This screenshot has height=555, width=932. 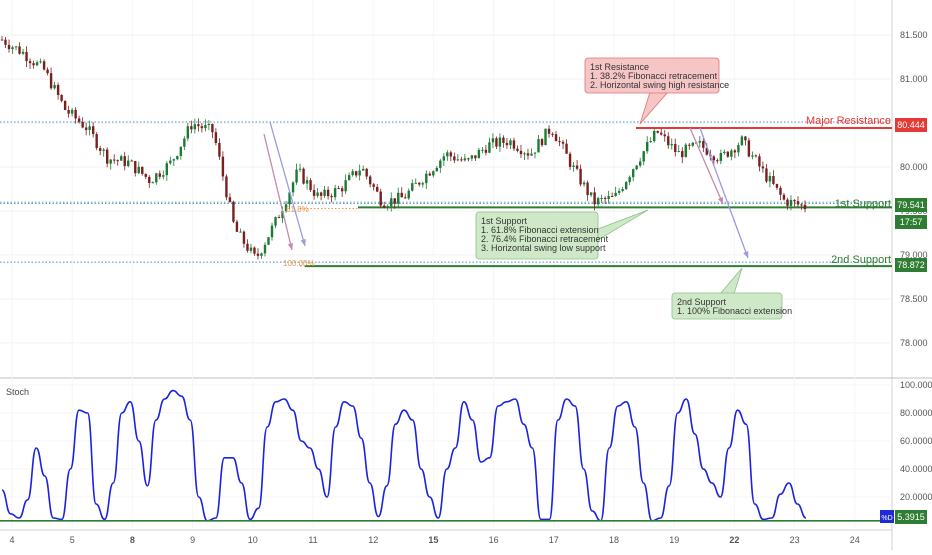 I want to click on time-tick-label: 19, so click(x=674, y=540).